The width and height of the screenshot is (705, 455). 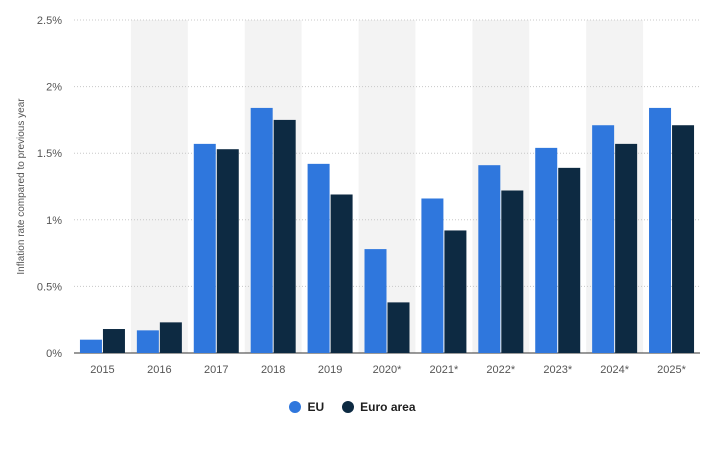 What do you see at coordinates (159, 186) in the screenshot?
I see `column-shade` at bounding box center [159, 186].